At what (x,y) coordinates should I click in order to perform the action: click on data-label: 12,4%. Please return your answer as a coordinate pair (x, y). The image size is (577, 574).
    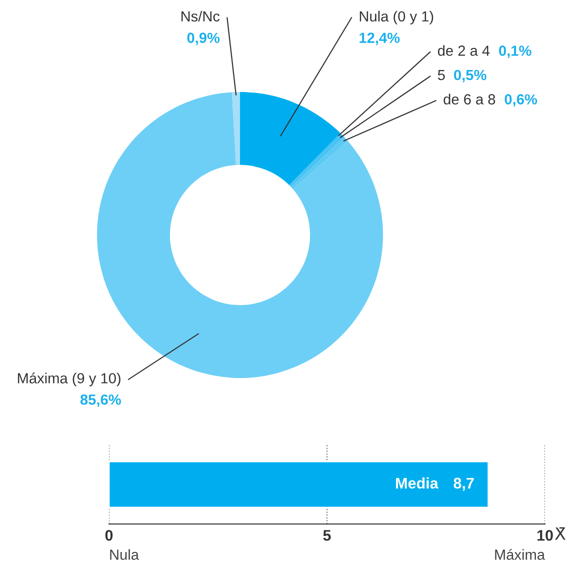
    Looking at the image, I should click on (380, 39).